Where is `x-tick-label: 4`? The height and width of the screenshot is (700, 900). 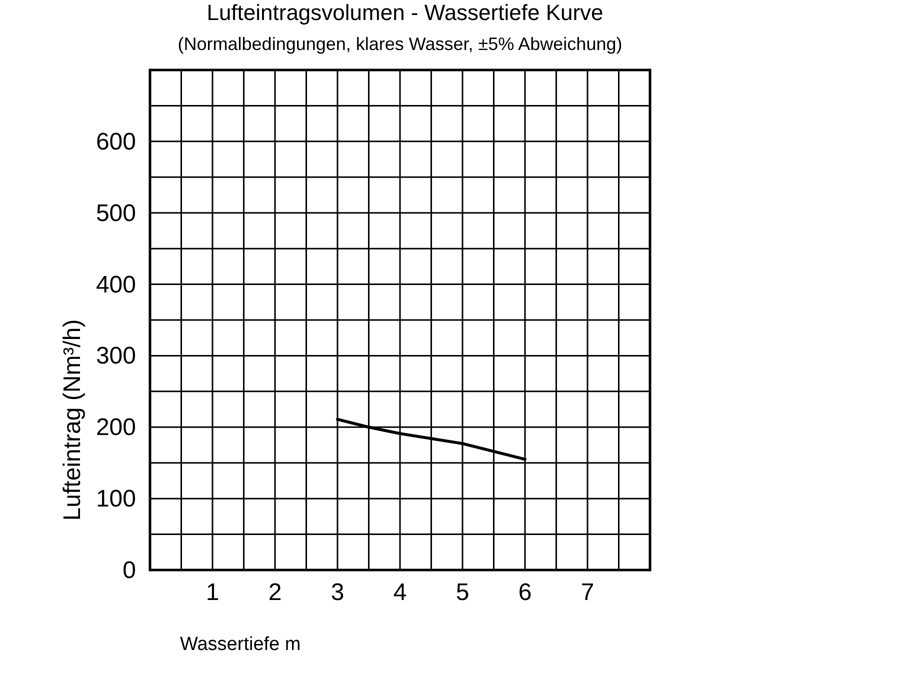
x-tick-label: 4 is located at coordinates (400, 592).